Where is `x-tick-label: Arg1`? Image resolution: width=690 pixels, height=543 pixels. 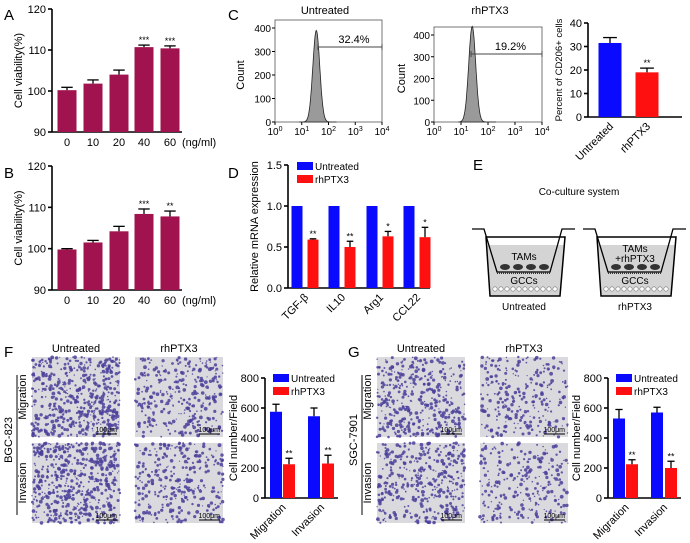 x-tick-label: Arg1 is located at coordinates (373, 304).